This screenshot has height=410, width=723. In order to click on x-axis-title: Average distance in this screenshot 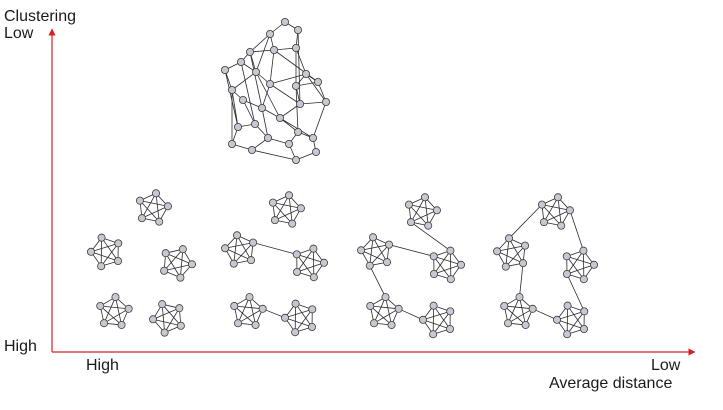, I will do `click(610, 384)`.